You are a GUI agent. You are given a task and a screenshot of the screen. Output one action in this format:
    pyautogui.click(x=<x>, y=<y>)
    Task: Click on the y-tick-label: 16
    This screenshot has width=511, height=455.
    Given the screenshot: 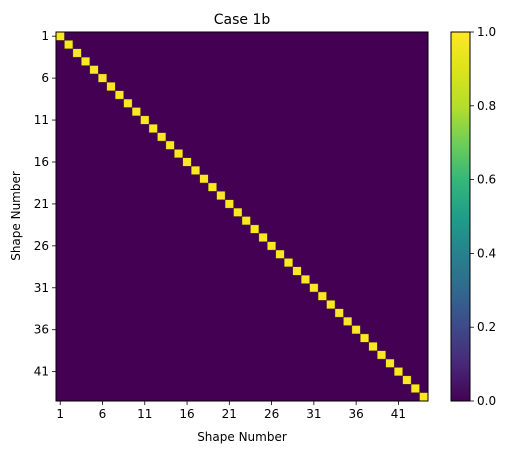 What is the action you would take?
    pyautogui.click(x=41, y=162)
    